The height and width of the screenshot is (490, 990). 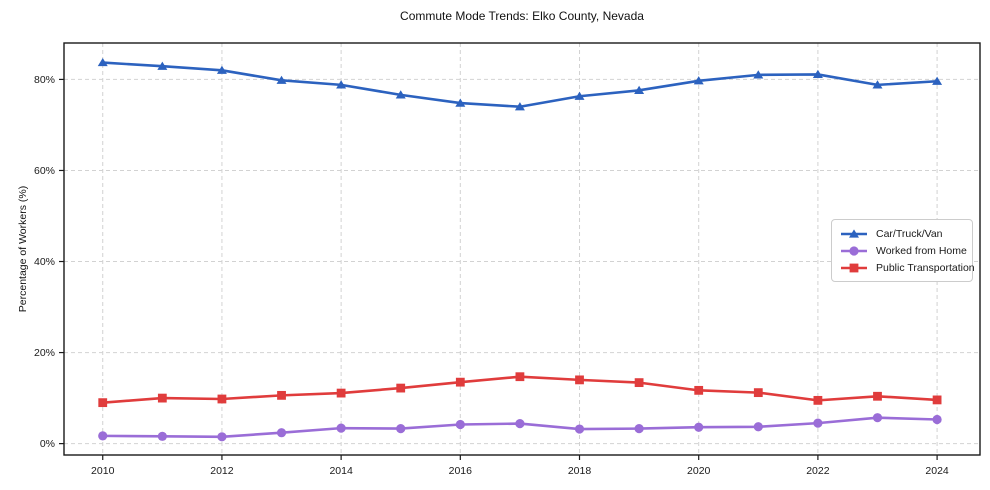 I want to click on square-marker-icon, so click(x=854, y=267).